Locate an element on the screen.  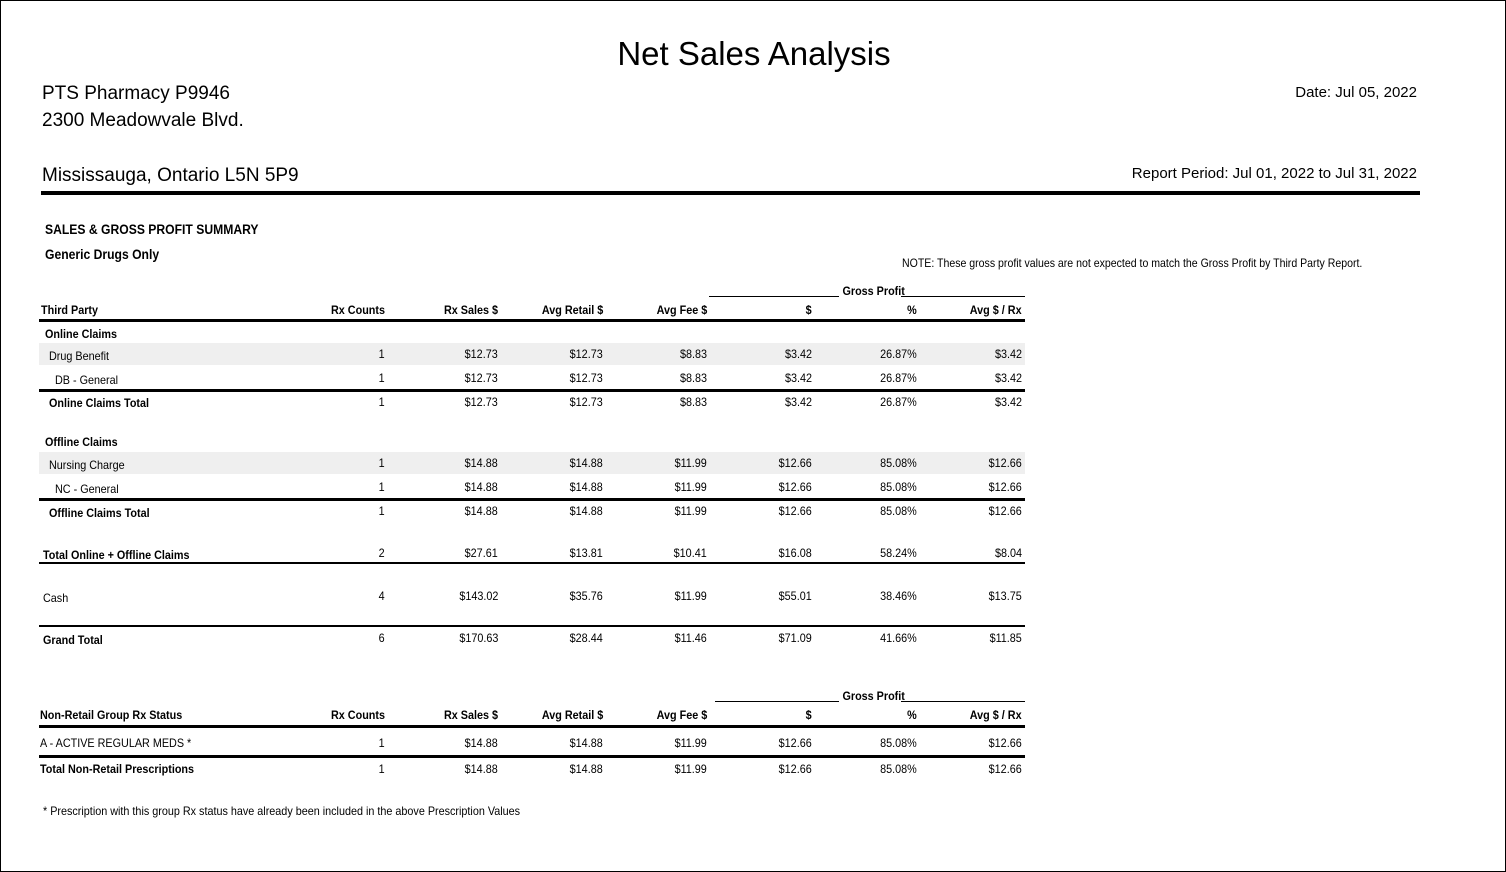
address-line-1: 2300 Meadowvale Blvd. is located at coordinates (143, 120).